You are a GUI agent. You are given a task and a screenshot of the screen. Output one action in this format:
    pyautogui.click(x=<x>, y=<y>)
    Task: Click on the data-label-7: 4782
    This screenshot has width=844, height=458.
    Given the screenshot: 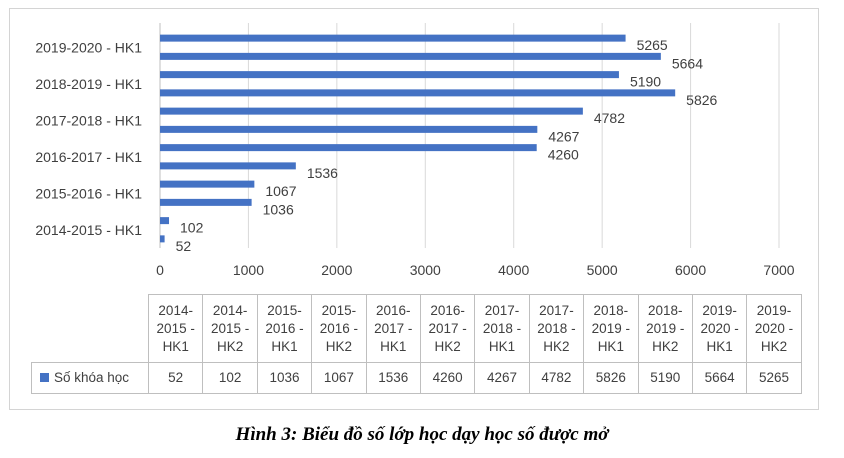 What is the action you would take?
    pyautogui.click(x=609, y=118)
    